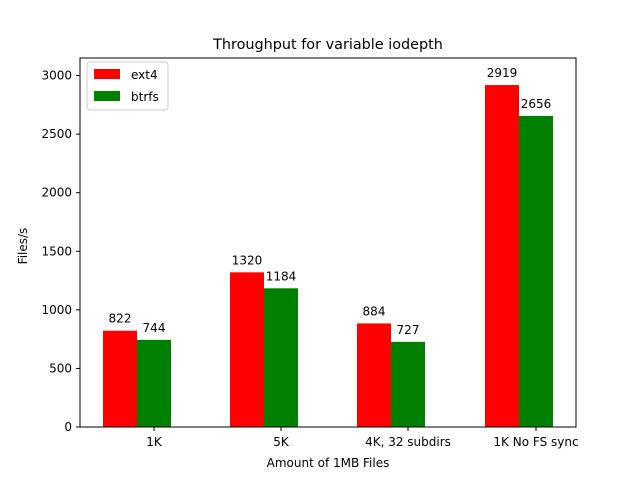  Describe the element at coordinates (145, 97) in the screenshot. I see `legend-label-btrfs: btrfs` at that location.